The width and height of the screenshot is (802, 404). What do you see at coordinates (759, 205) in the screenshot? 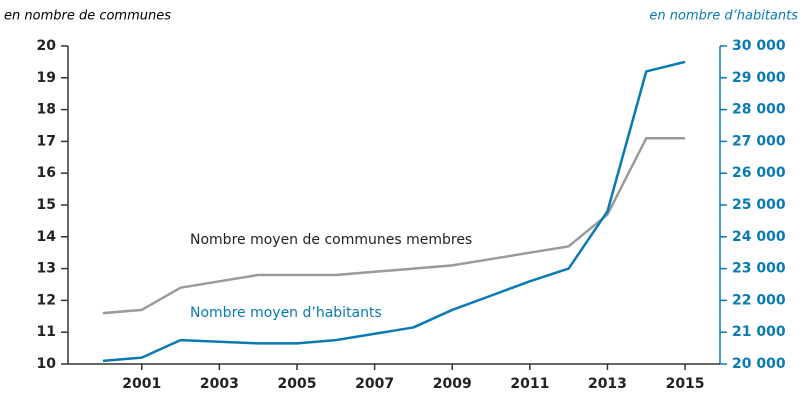
I see `y2-tick-label: 25 000` at bounding box center [759, 205].